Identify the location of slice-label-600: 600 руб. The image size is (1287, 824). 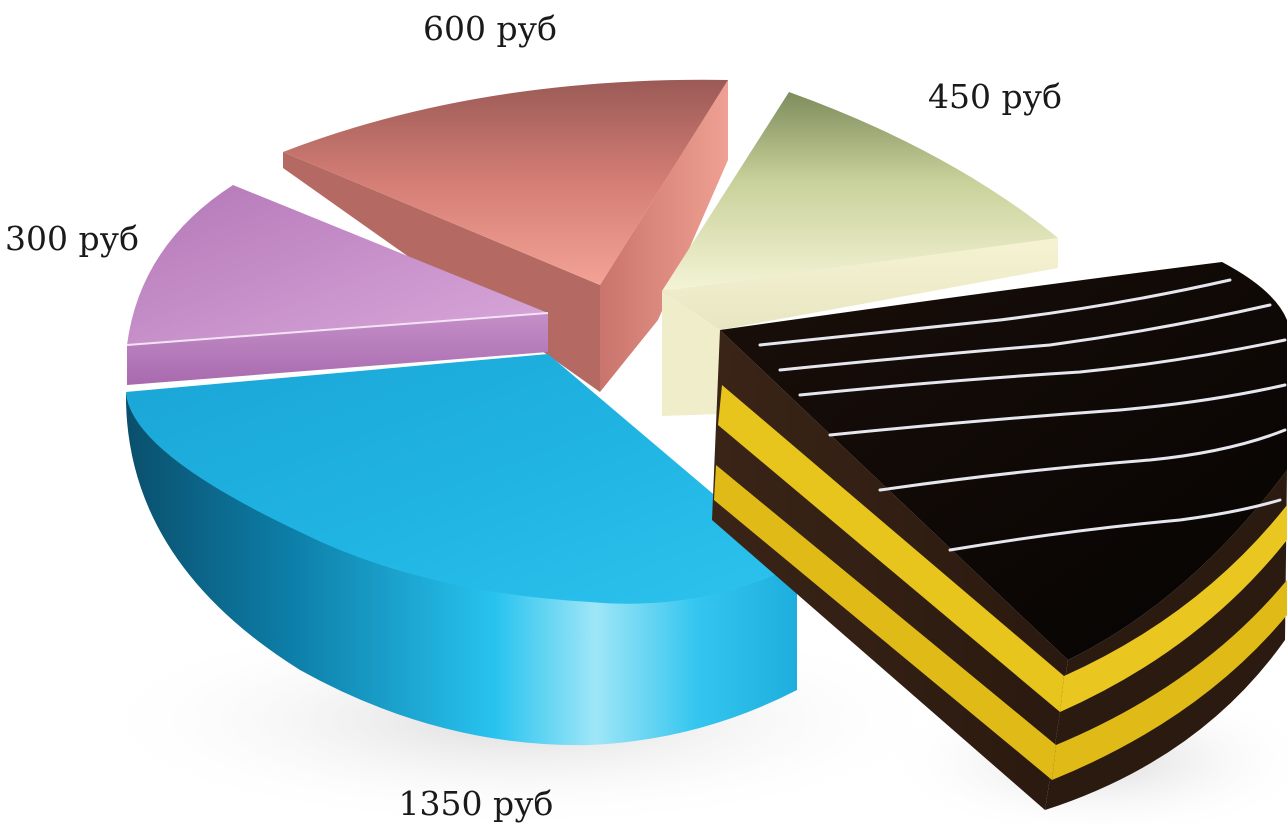
(490, 28).